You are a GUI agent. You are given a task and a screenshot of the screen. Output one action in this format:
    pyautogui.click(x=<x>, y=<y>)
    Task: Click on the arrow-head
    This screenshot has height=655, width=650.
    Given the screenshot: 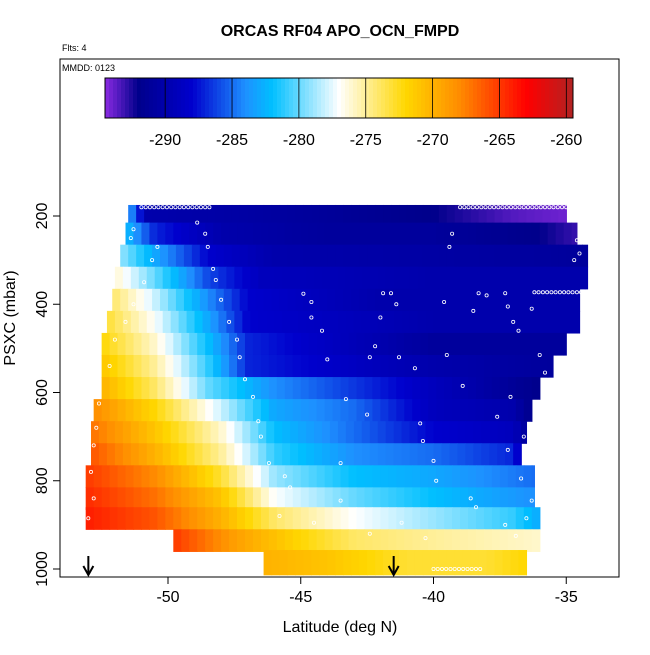 What is the action you would take?
    pyautogui.click(x=393, y=571)
    